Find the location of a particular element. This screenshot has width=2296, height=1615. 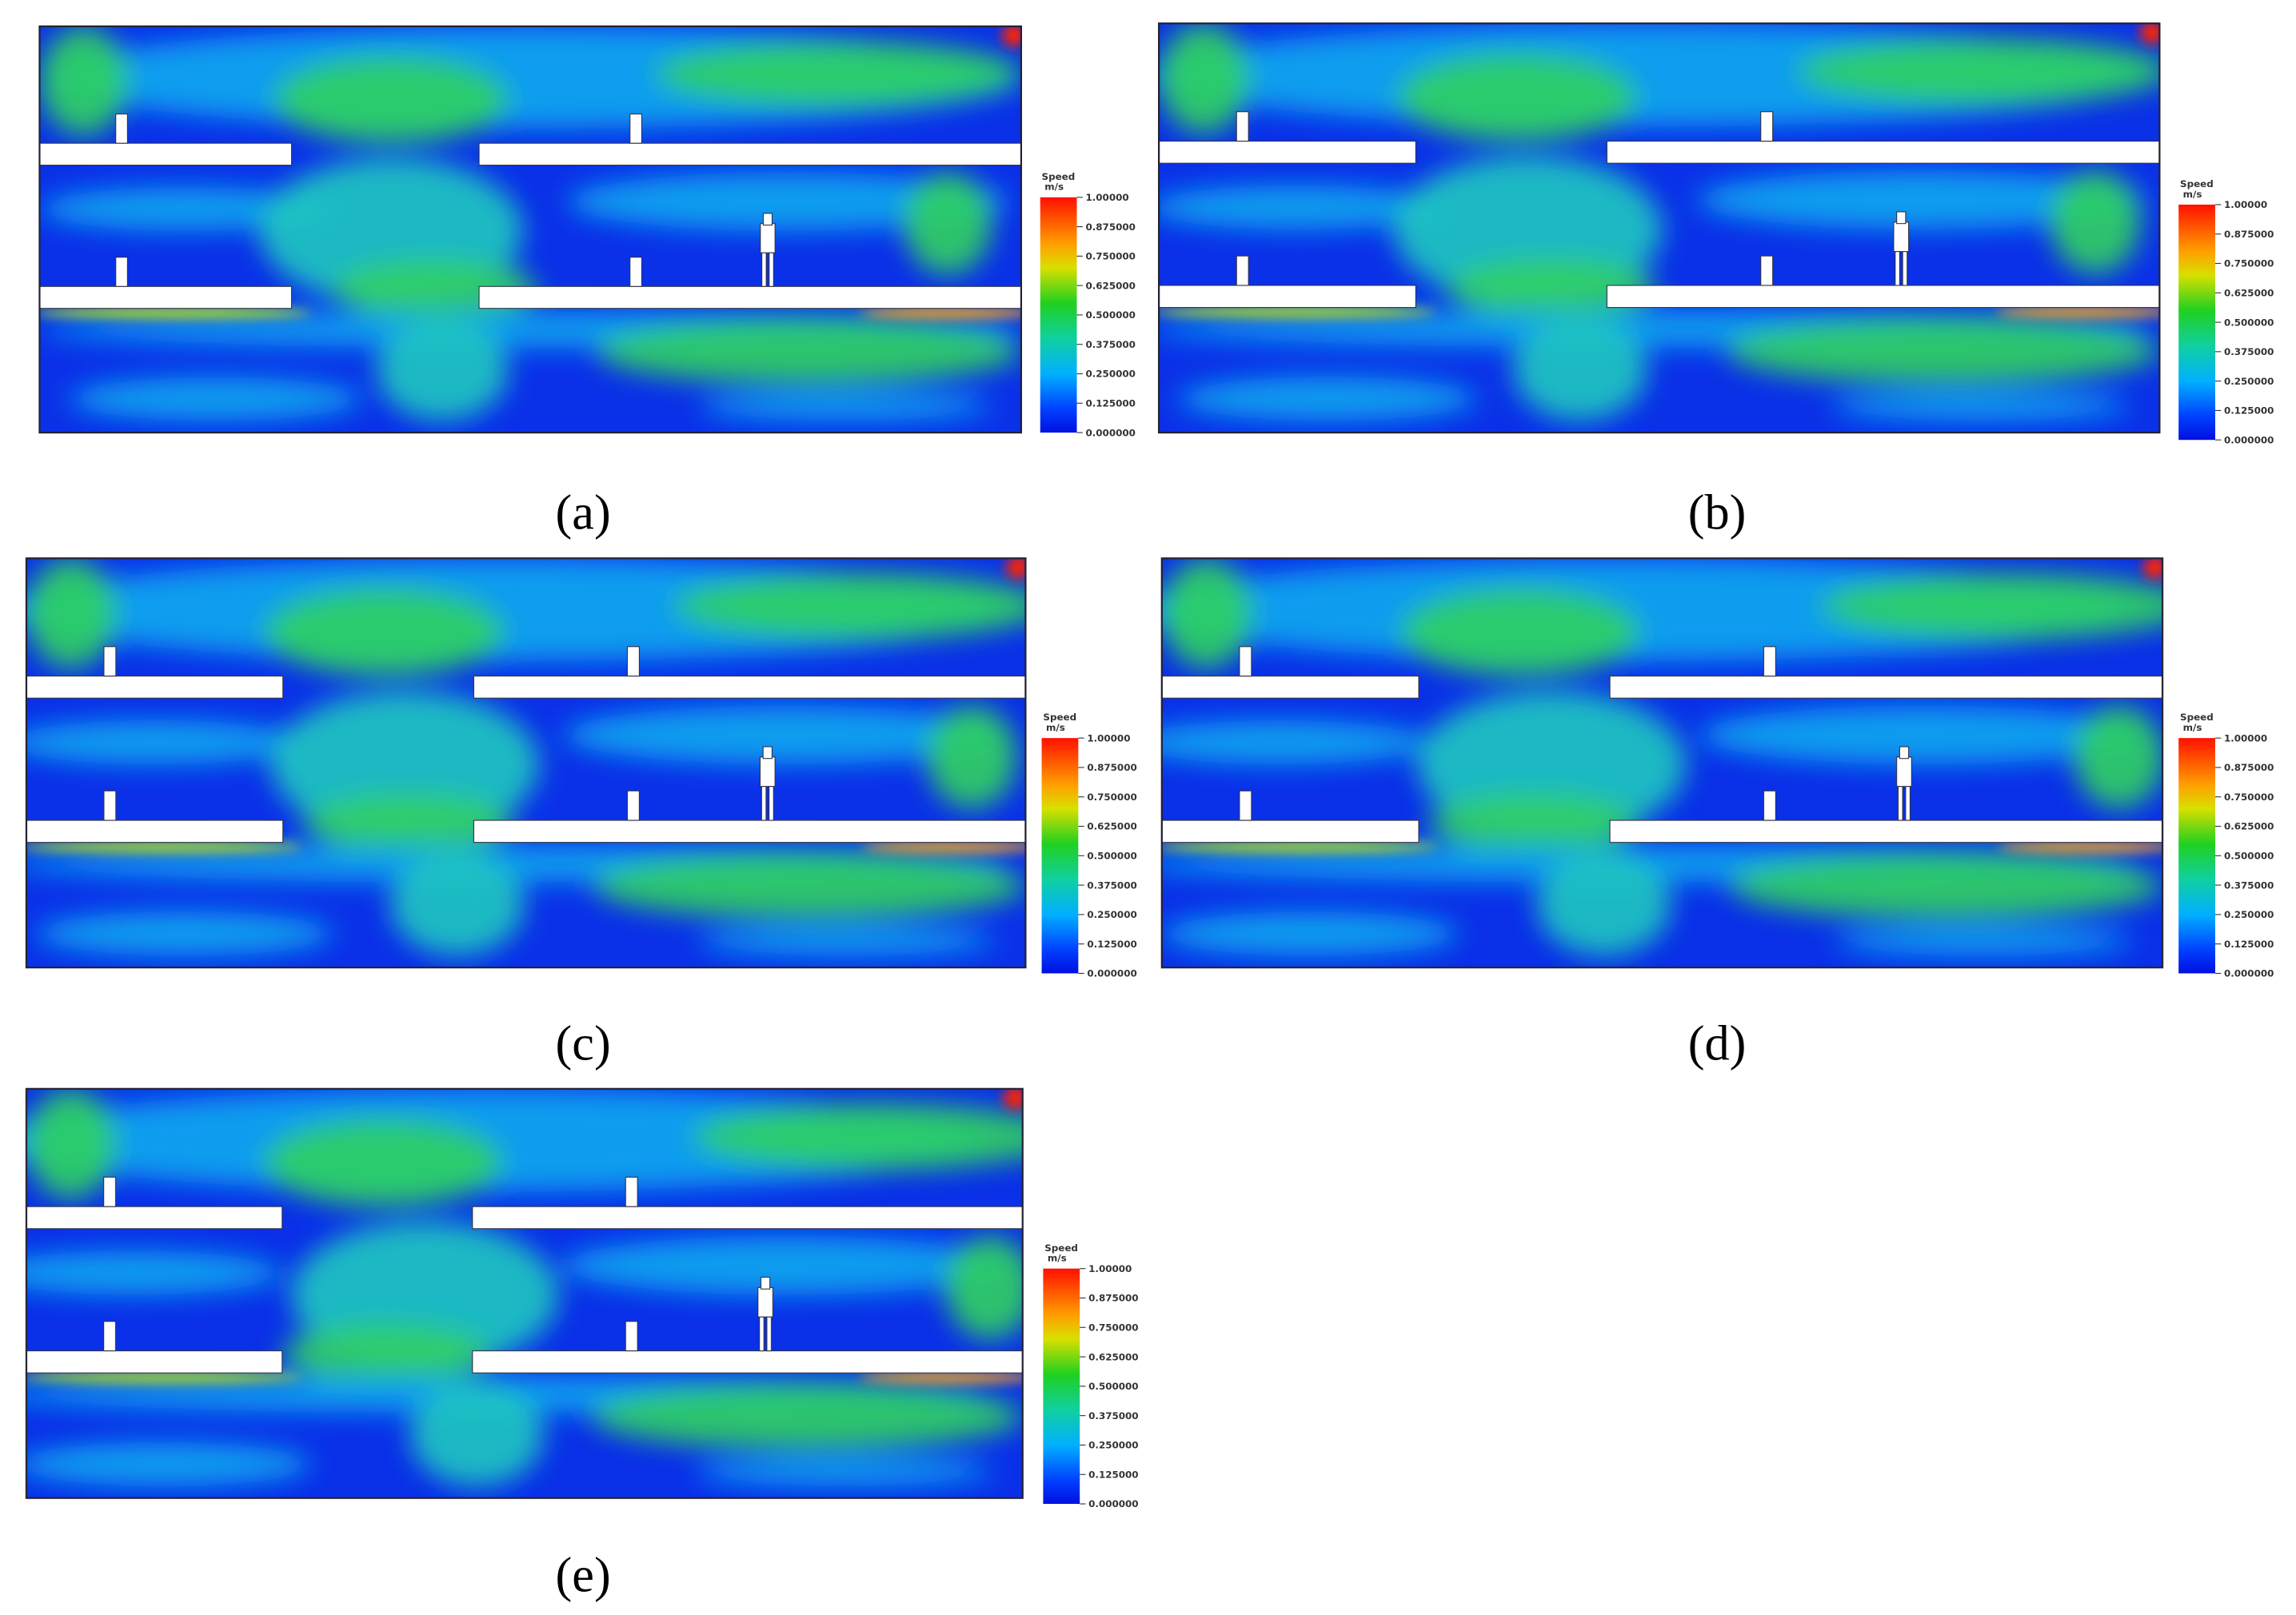

field is located at coordinates (1659, 228).